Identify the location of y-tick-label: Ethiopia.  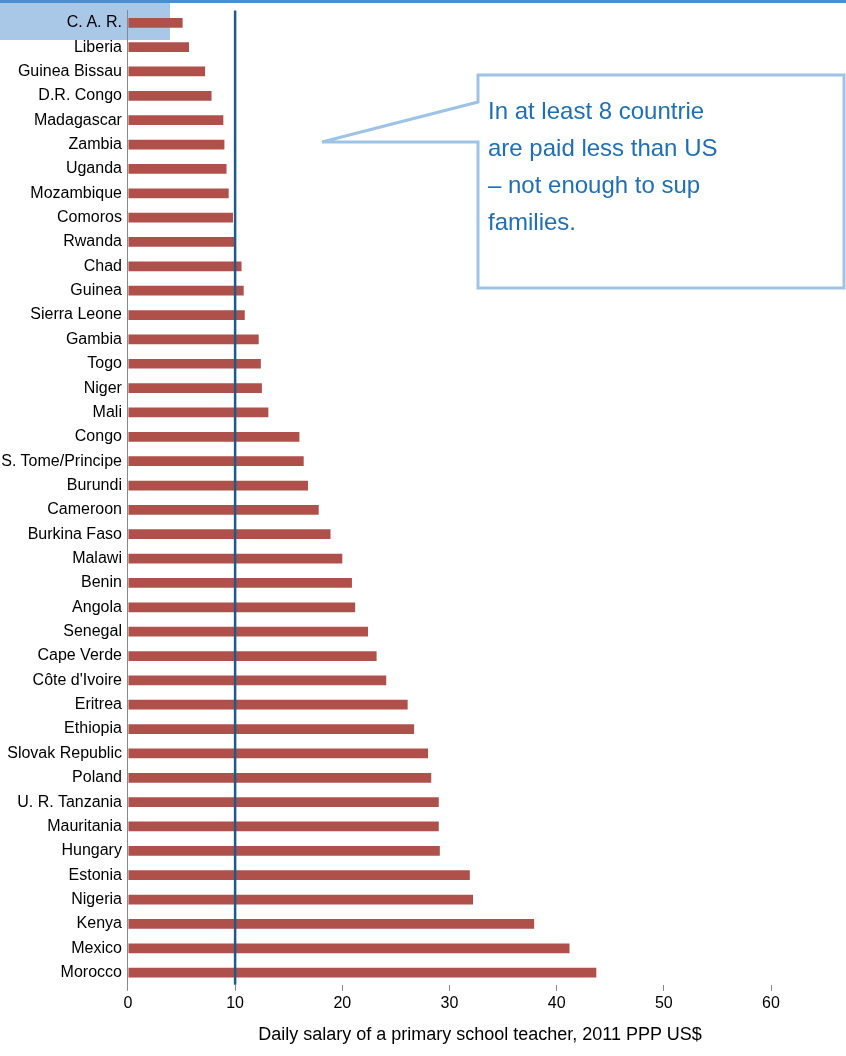
(93, 728).